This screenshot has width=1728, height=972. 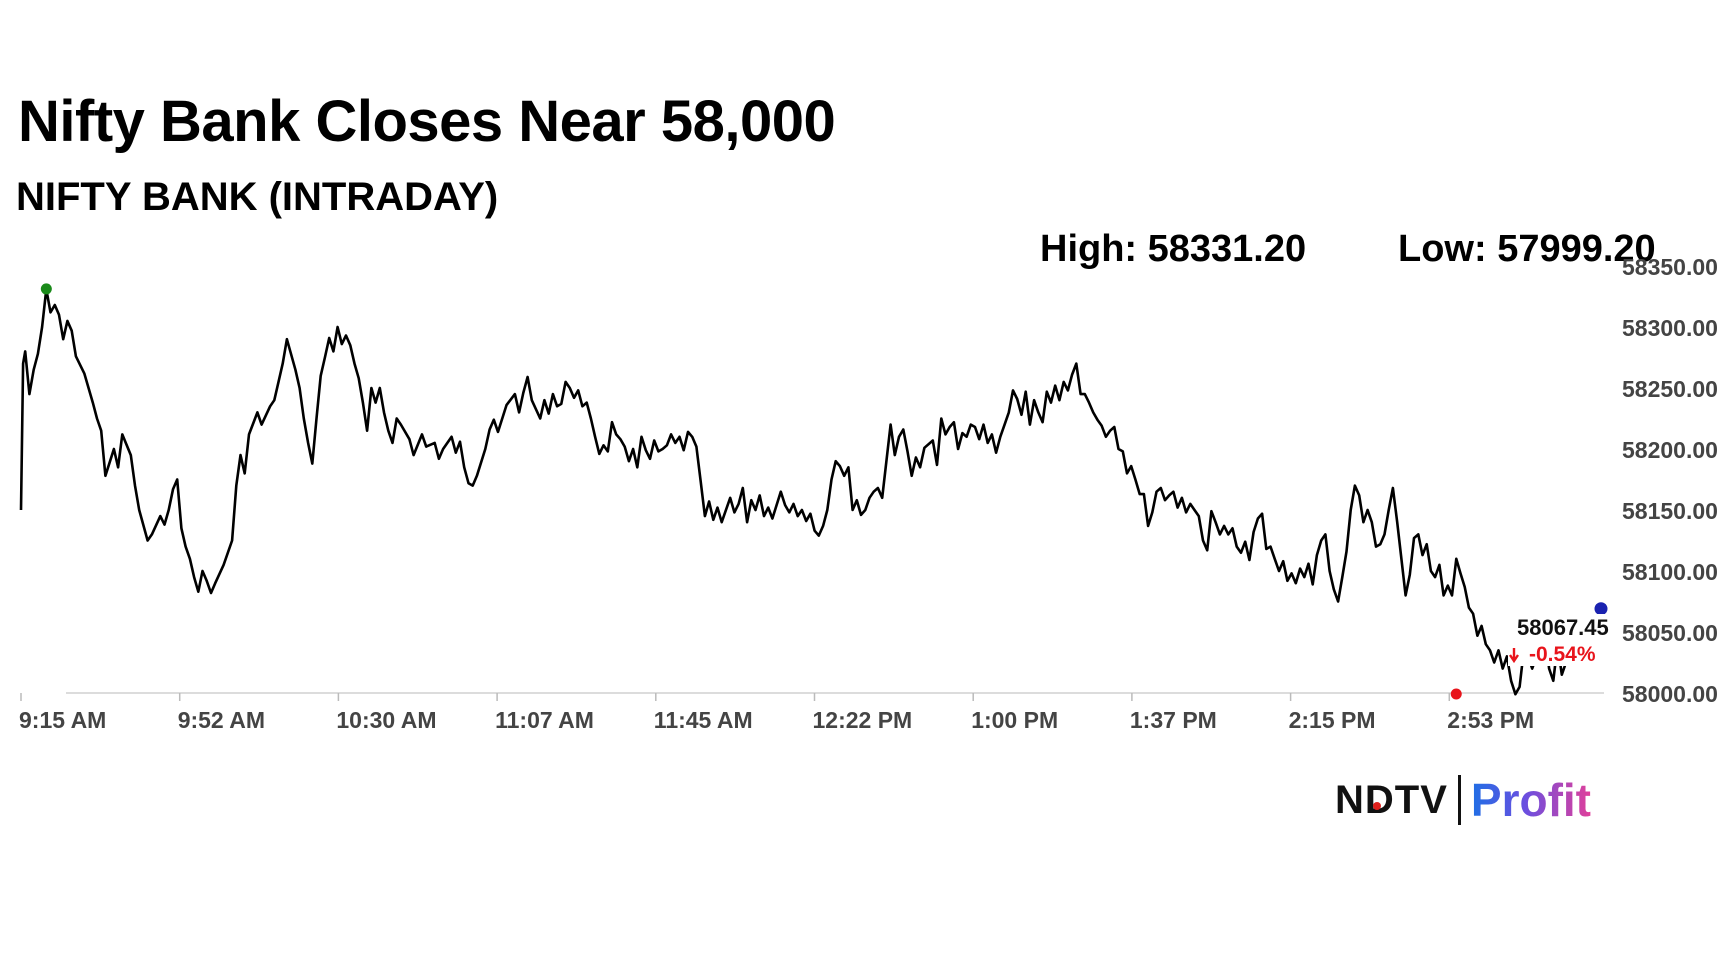 I want to click on x-tick-label: 11:45 AM, so click(x=703, y=720).